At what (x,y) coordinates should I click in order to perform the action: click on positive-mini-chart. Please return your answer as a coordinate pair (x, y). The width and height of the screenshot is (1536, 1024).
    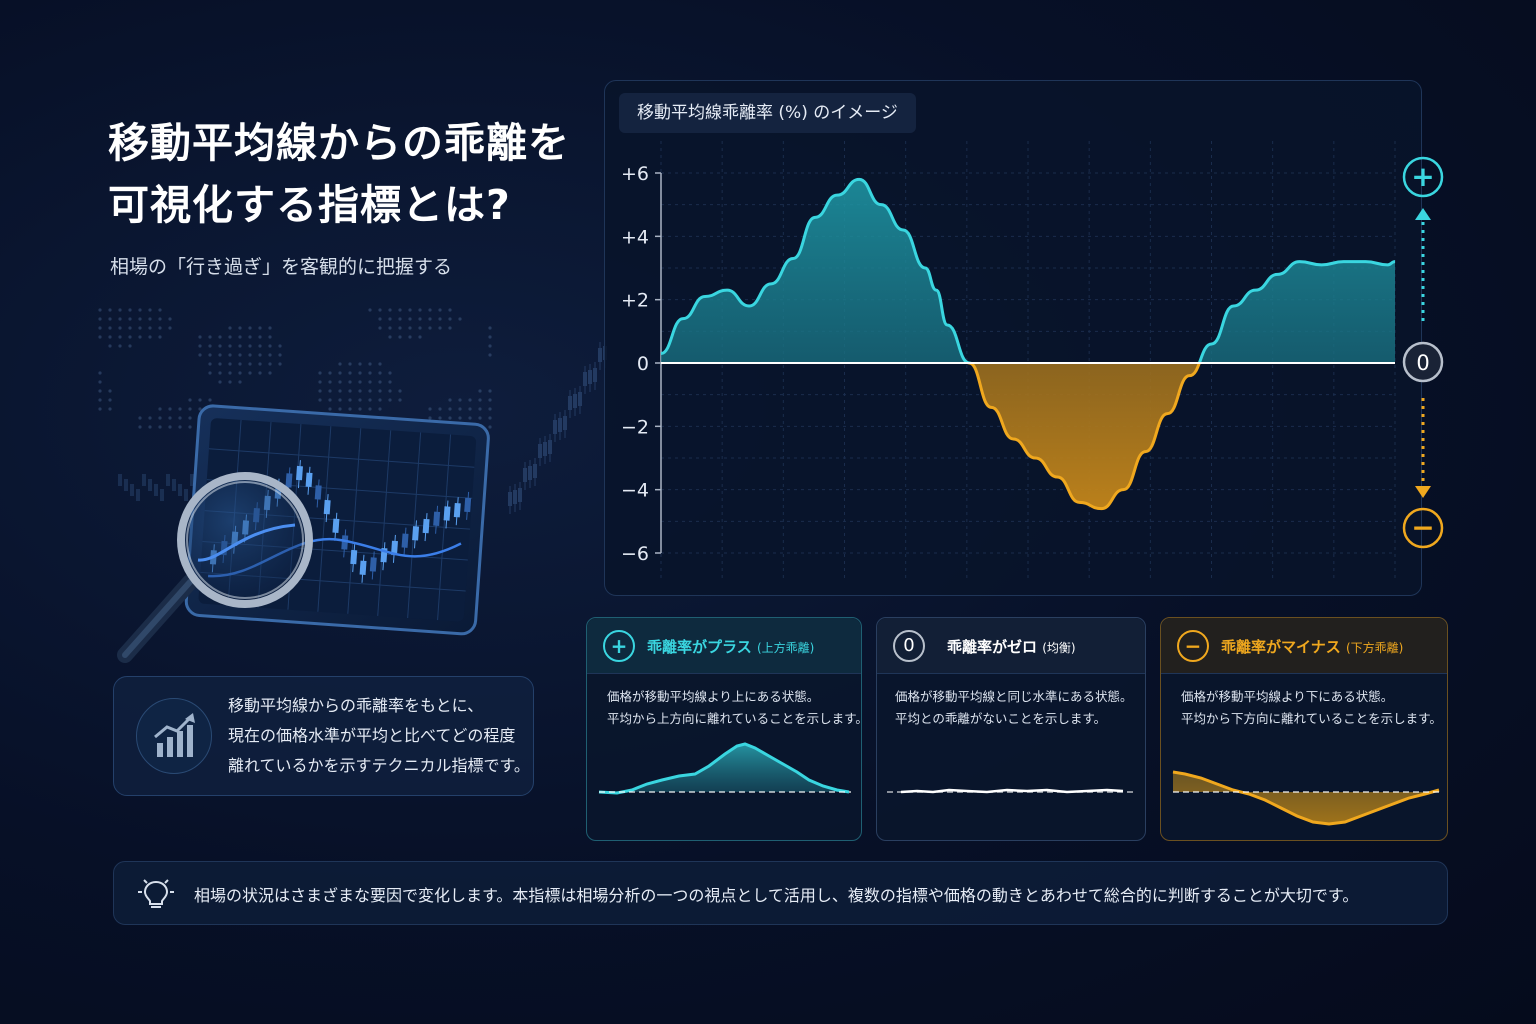
    Looking at the image, I should click on (724, 768).